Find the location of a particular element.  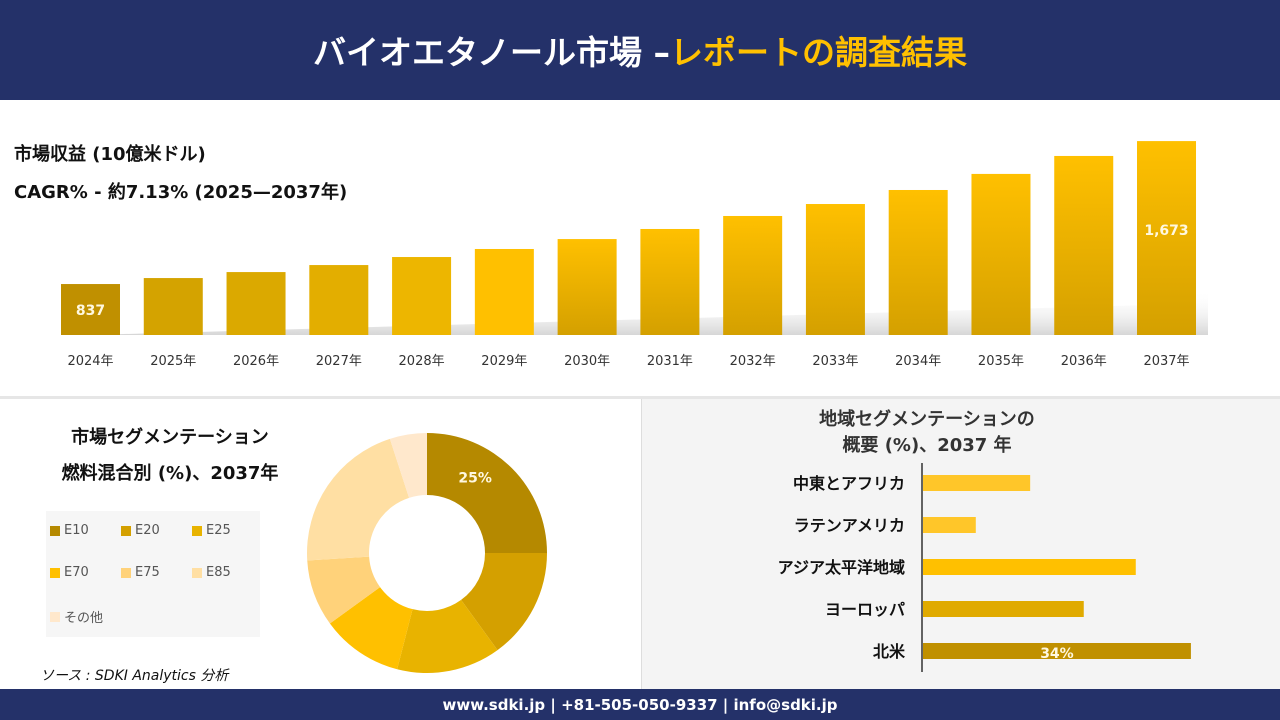

donut-slice-E25 is located at coordinates (447, 636).